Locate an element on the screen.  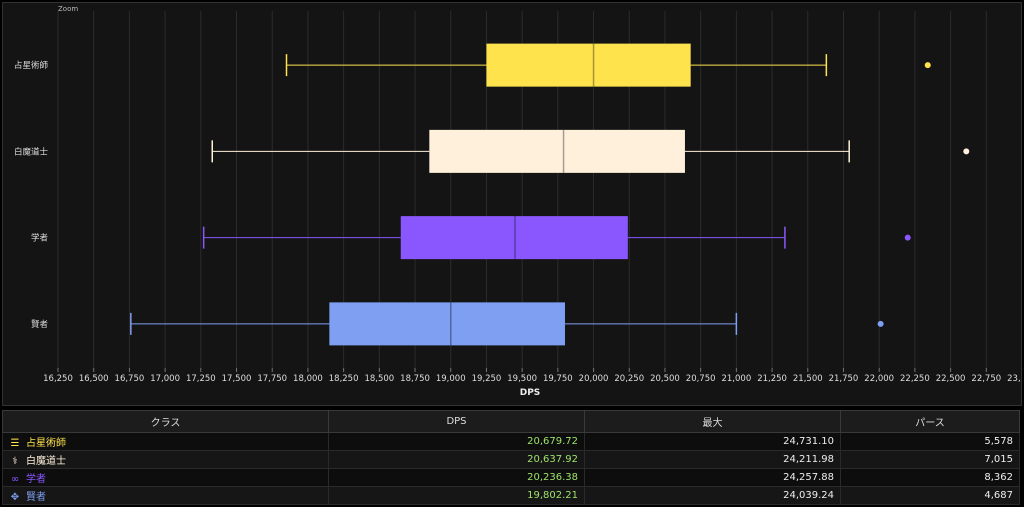
x-tick-label: 19,000 is located at coordinates (451, 379).